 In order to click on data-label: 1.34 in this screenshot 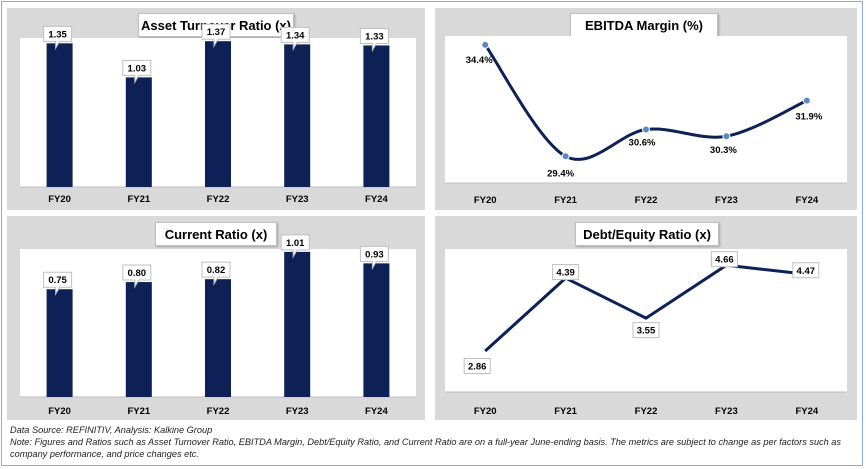, I will do `click(295, 39)`.